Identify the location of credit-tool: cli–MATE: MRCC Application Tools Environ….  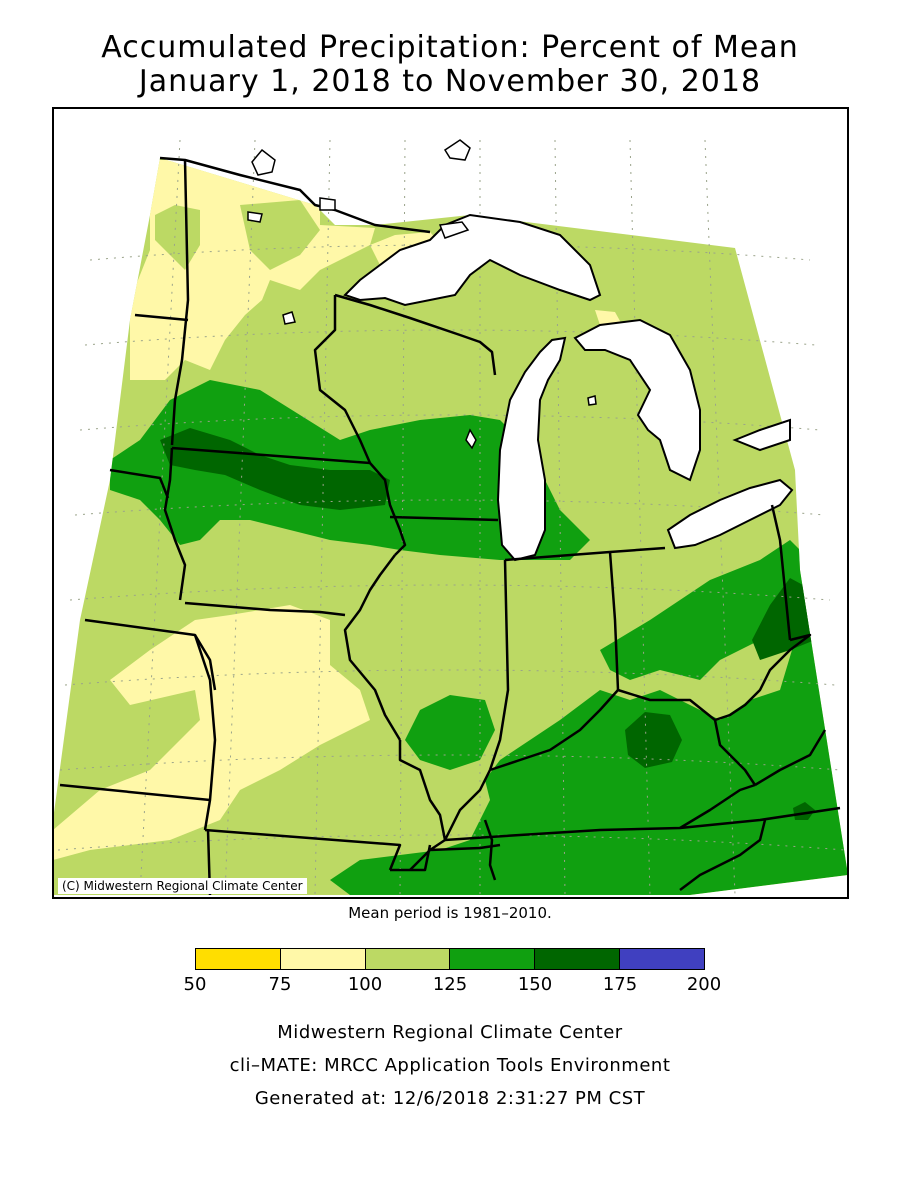
(450, 1065).